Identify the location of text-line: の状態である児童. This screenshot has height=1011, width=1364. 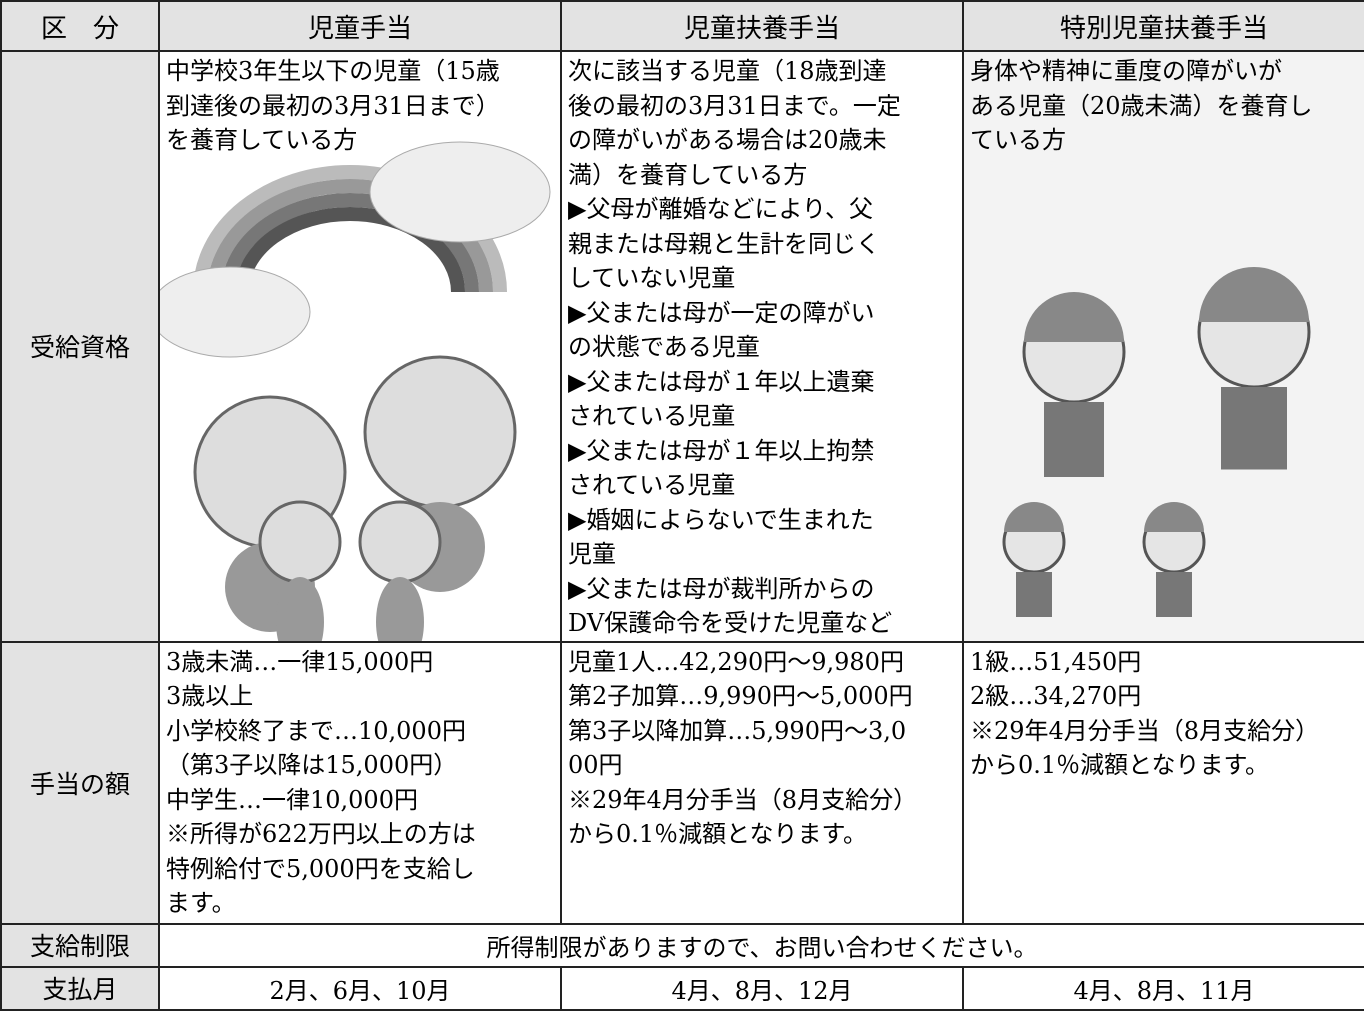
(664, 347).